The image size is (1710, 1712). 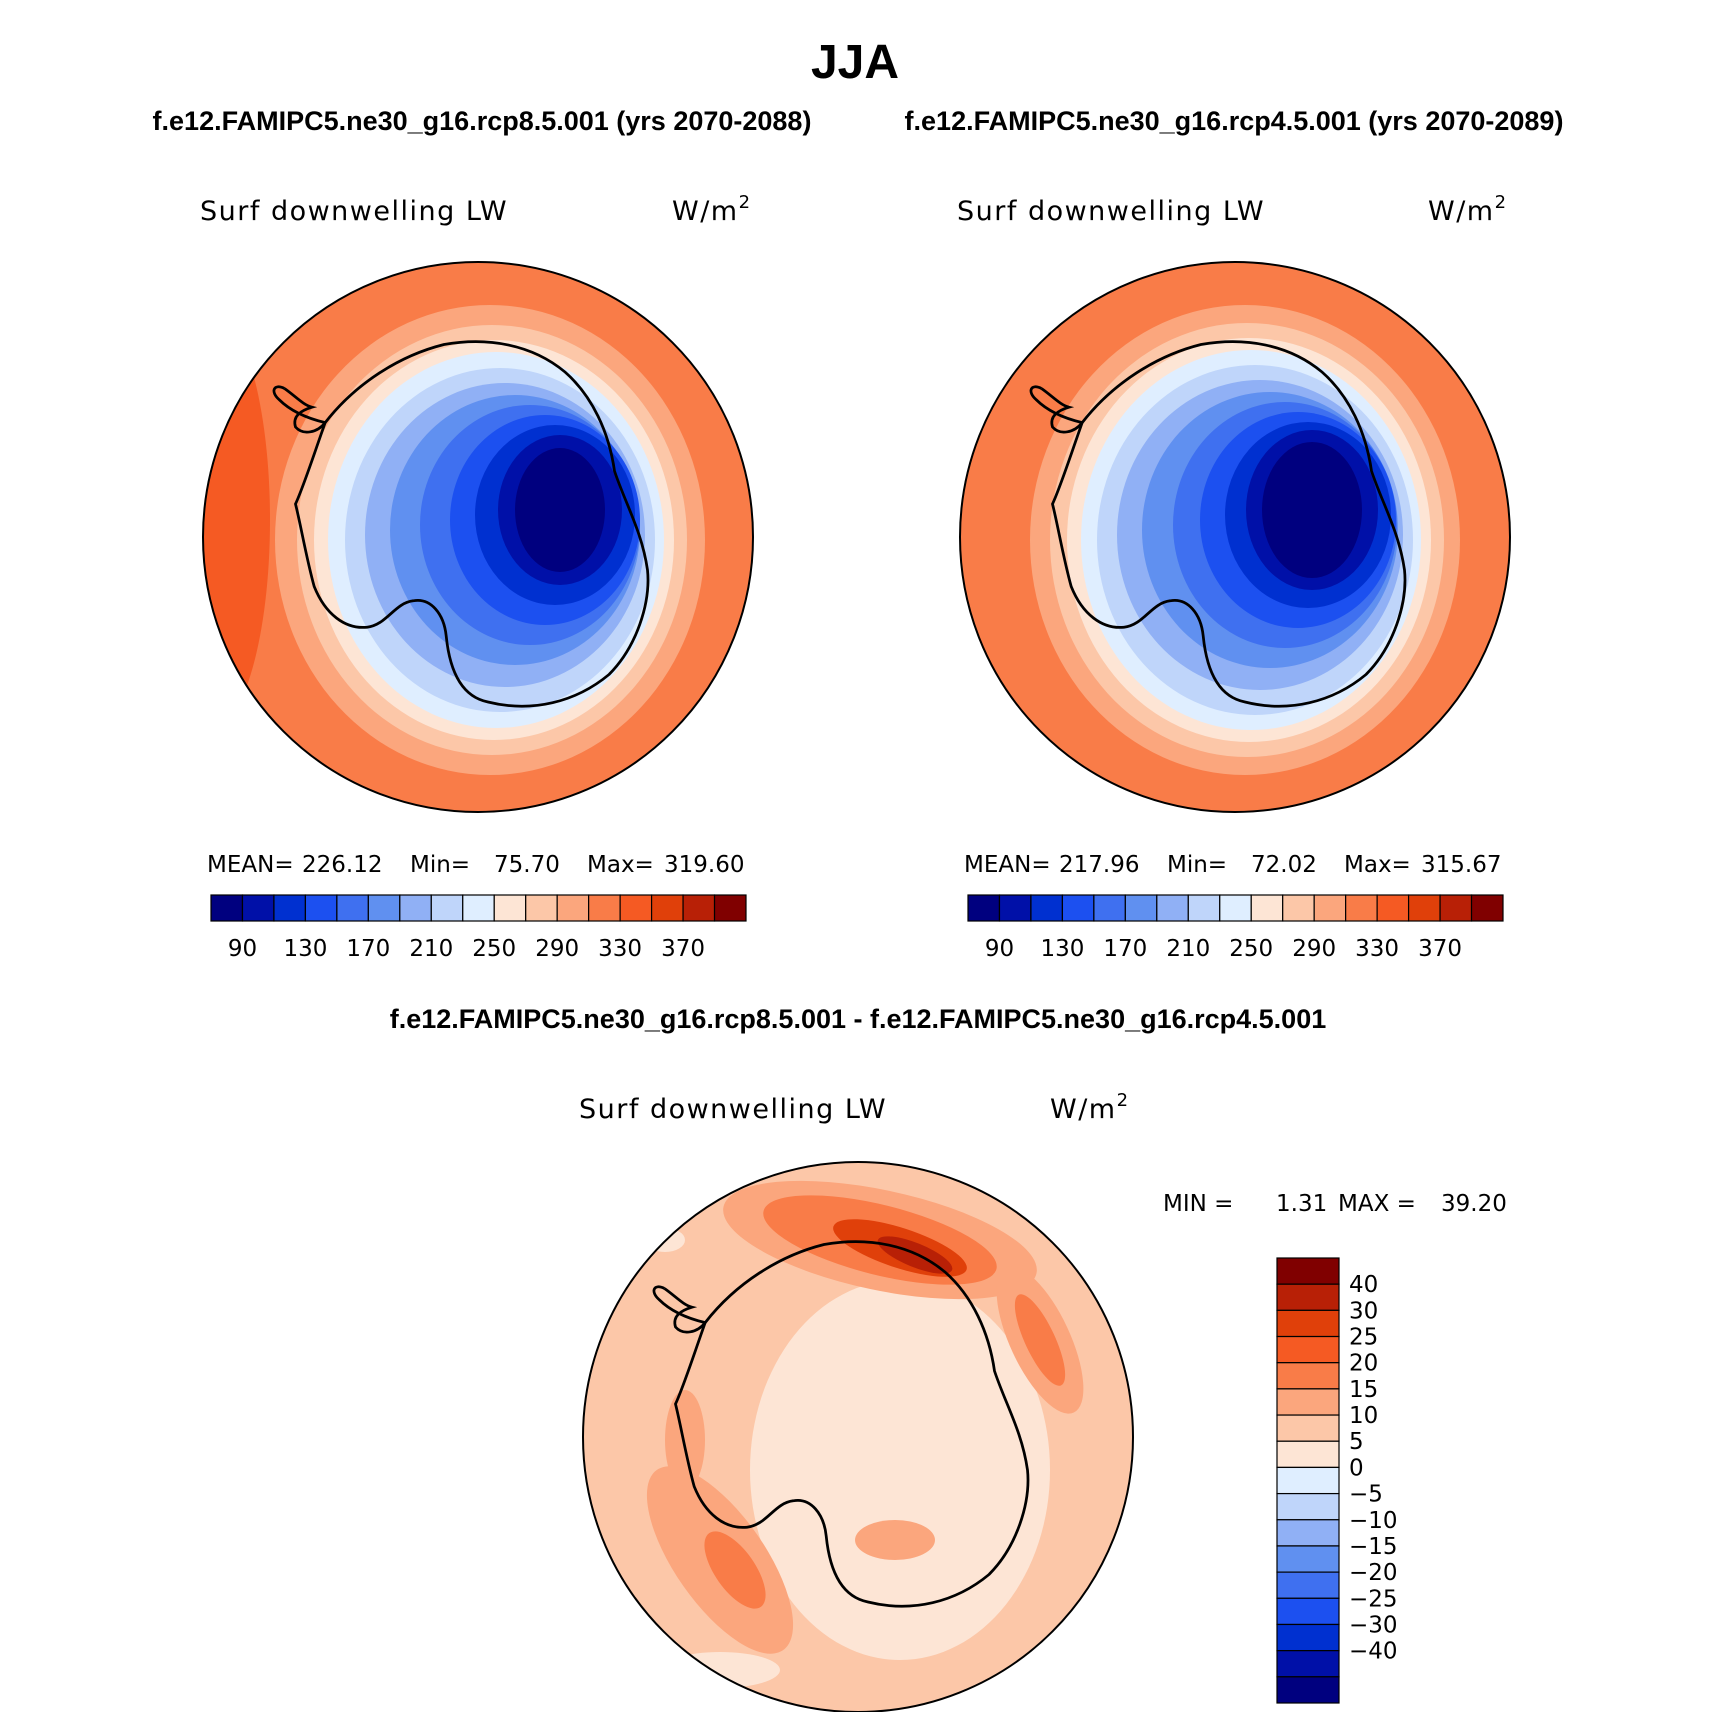 I want to click on diff-map-border, so click(x=858, y=1436).